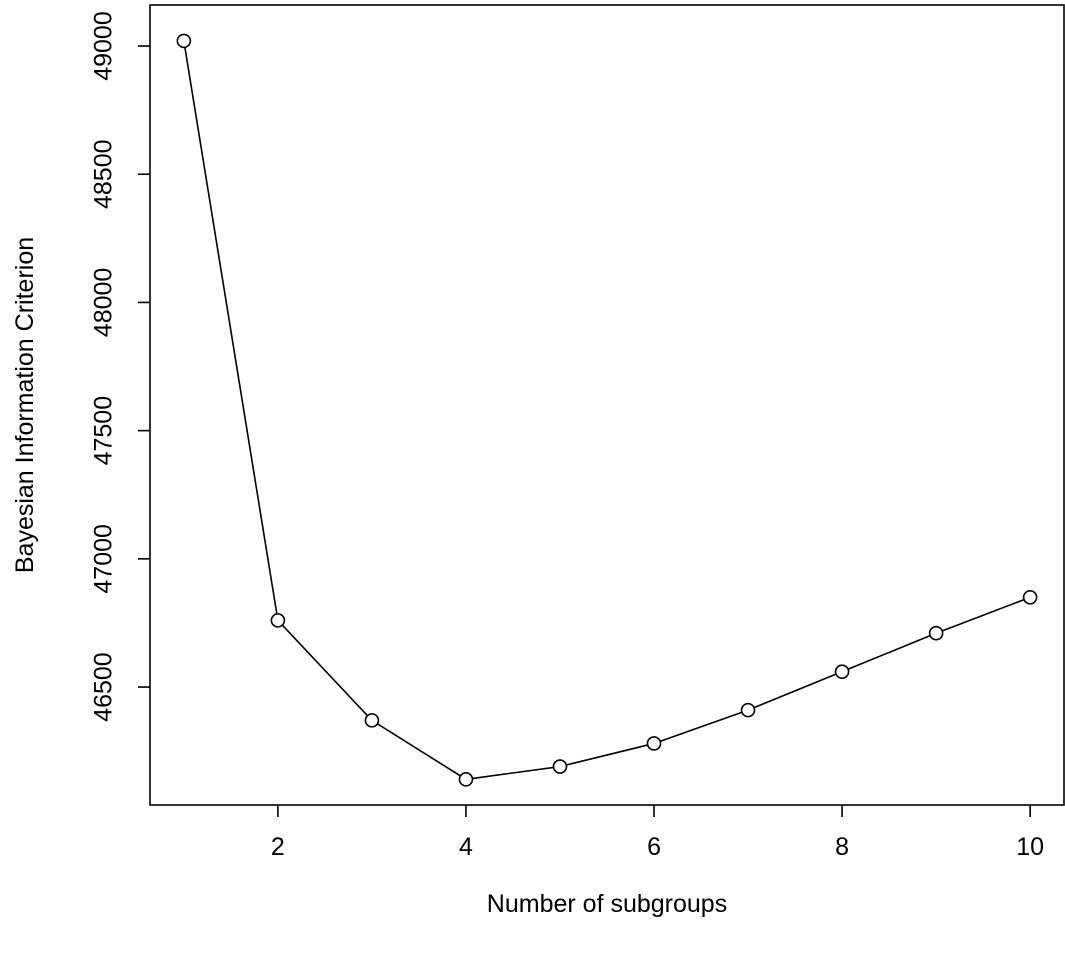  Describe the element at coordinates (104, 431) in the screenshot. I see `y-tick-label: 47500` at that location.